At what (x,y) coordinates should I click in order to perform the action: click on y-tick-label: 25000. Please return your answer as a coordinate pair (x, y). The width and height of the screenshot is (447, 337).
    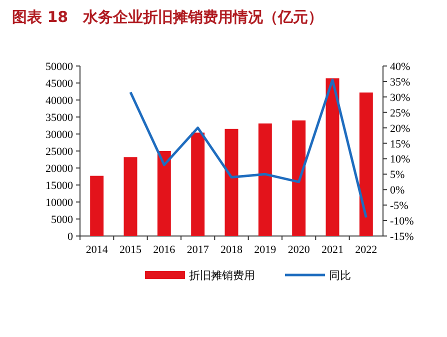
    Looking at the image, I should click on (60, 152).